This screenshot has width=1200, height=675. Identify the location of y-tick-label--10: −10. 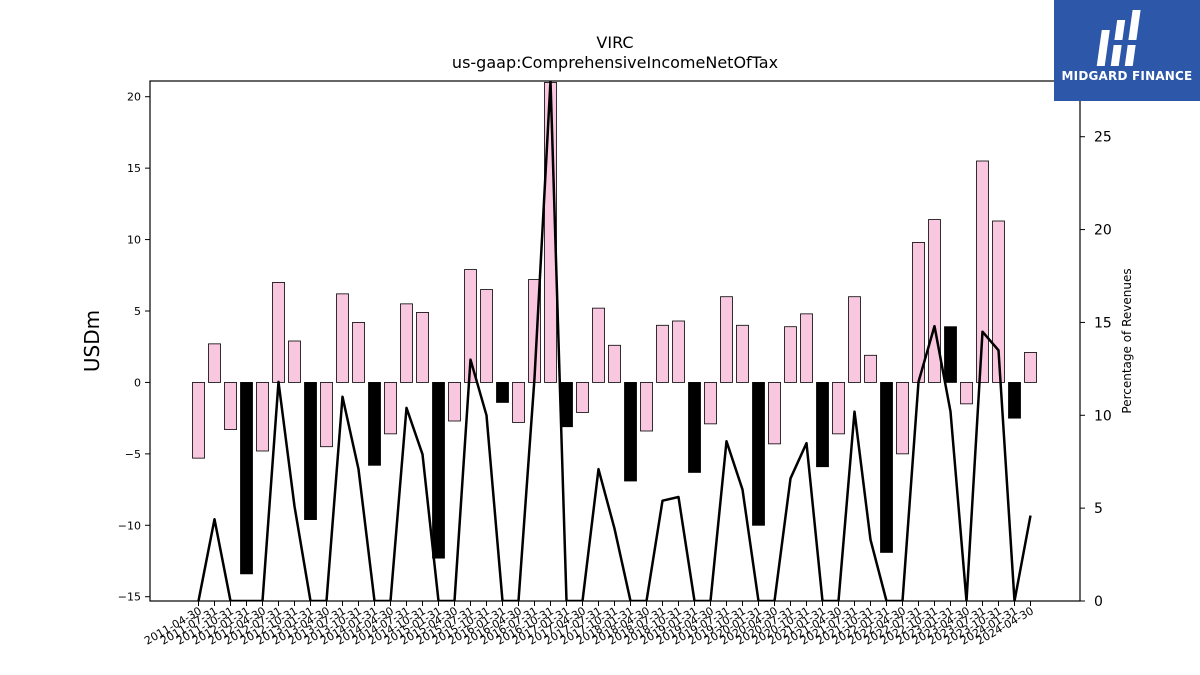
(129, 525).